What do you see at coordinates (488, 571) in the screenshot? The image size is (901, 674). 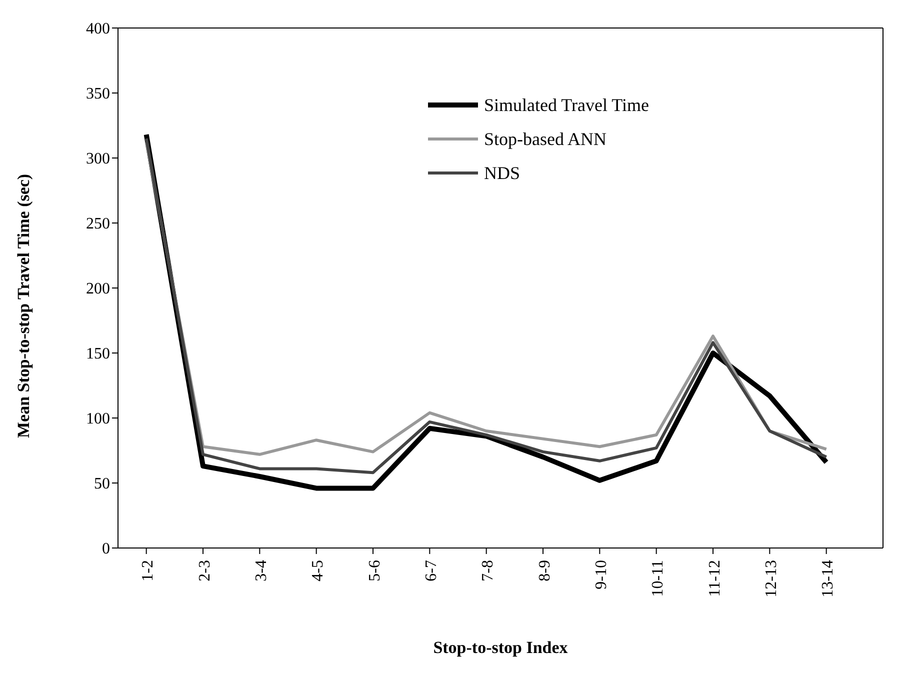 I see `x-tick-label: 7-8` at bounding box center [488, 571].